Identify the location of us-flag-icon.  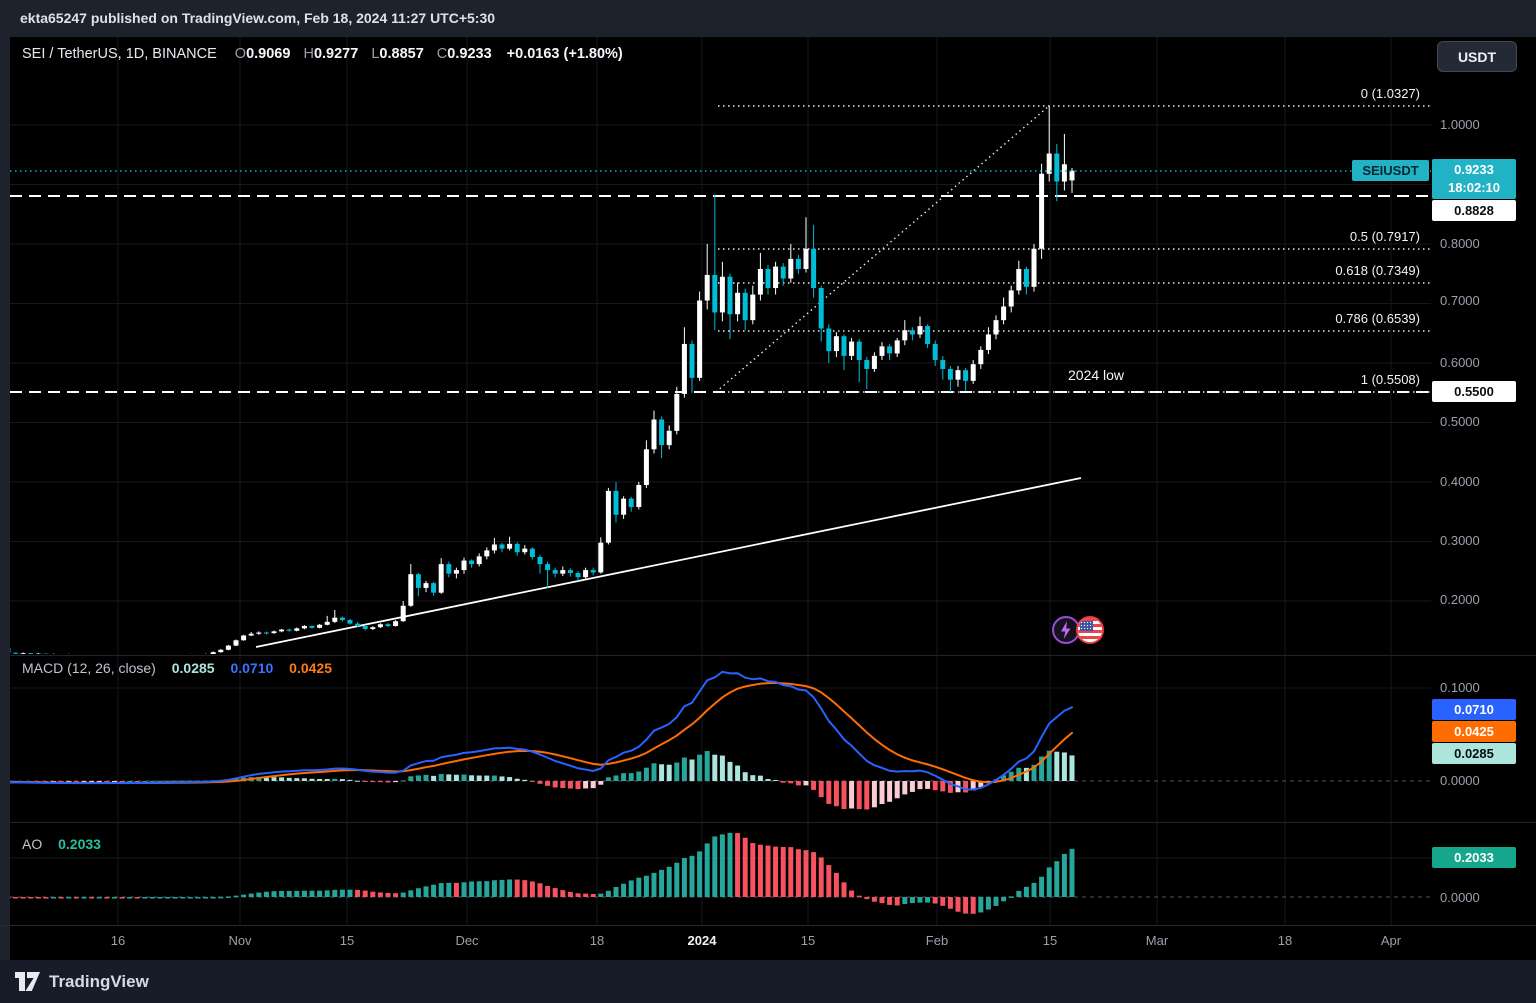
(1090, 630).